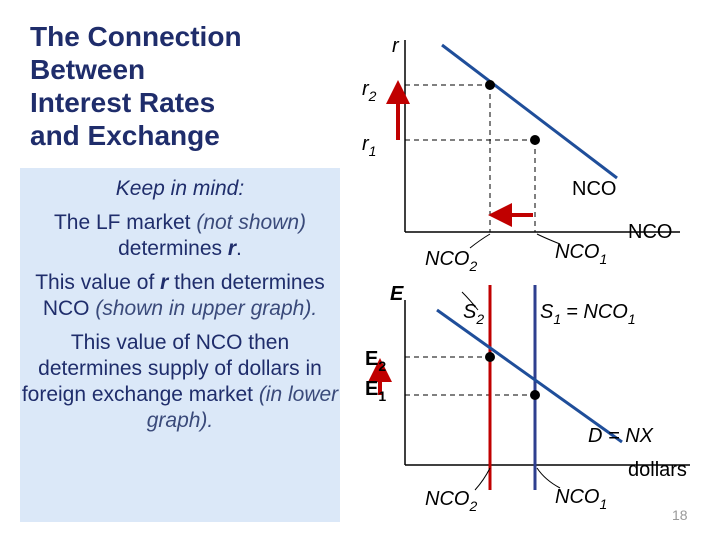 Image resolution: width=720 pixels, height=540 pixels. What do you see at coordinates (180, 188) in the screenshot?
I see `note-heading: Keep in mind:` at bounding box center [180, 188].